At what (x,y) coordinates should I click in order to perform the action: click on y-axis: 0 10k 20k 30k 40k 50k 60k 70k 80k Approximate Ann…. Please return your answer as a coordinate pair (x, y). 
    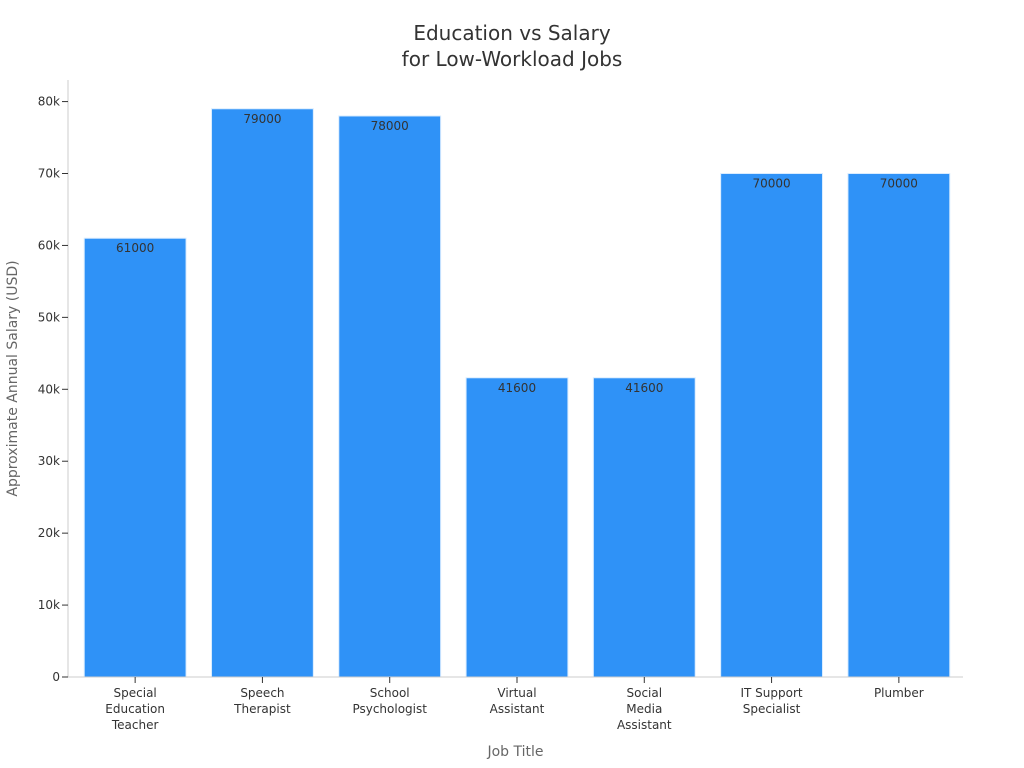
    Looking at the image, I should click on (37, 382).